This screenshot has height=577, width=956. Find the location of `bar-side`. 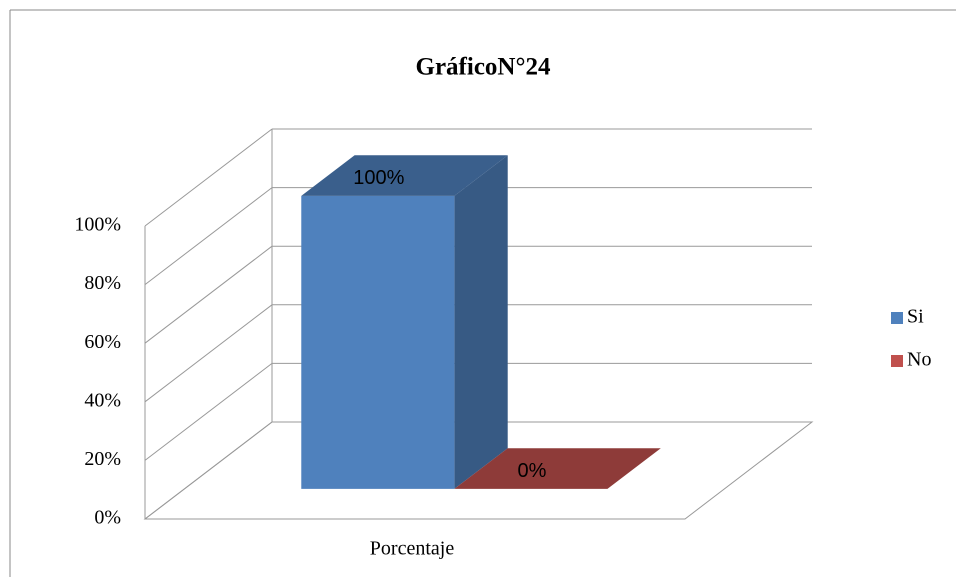

bar-side is located at coordinates (481, 322).